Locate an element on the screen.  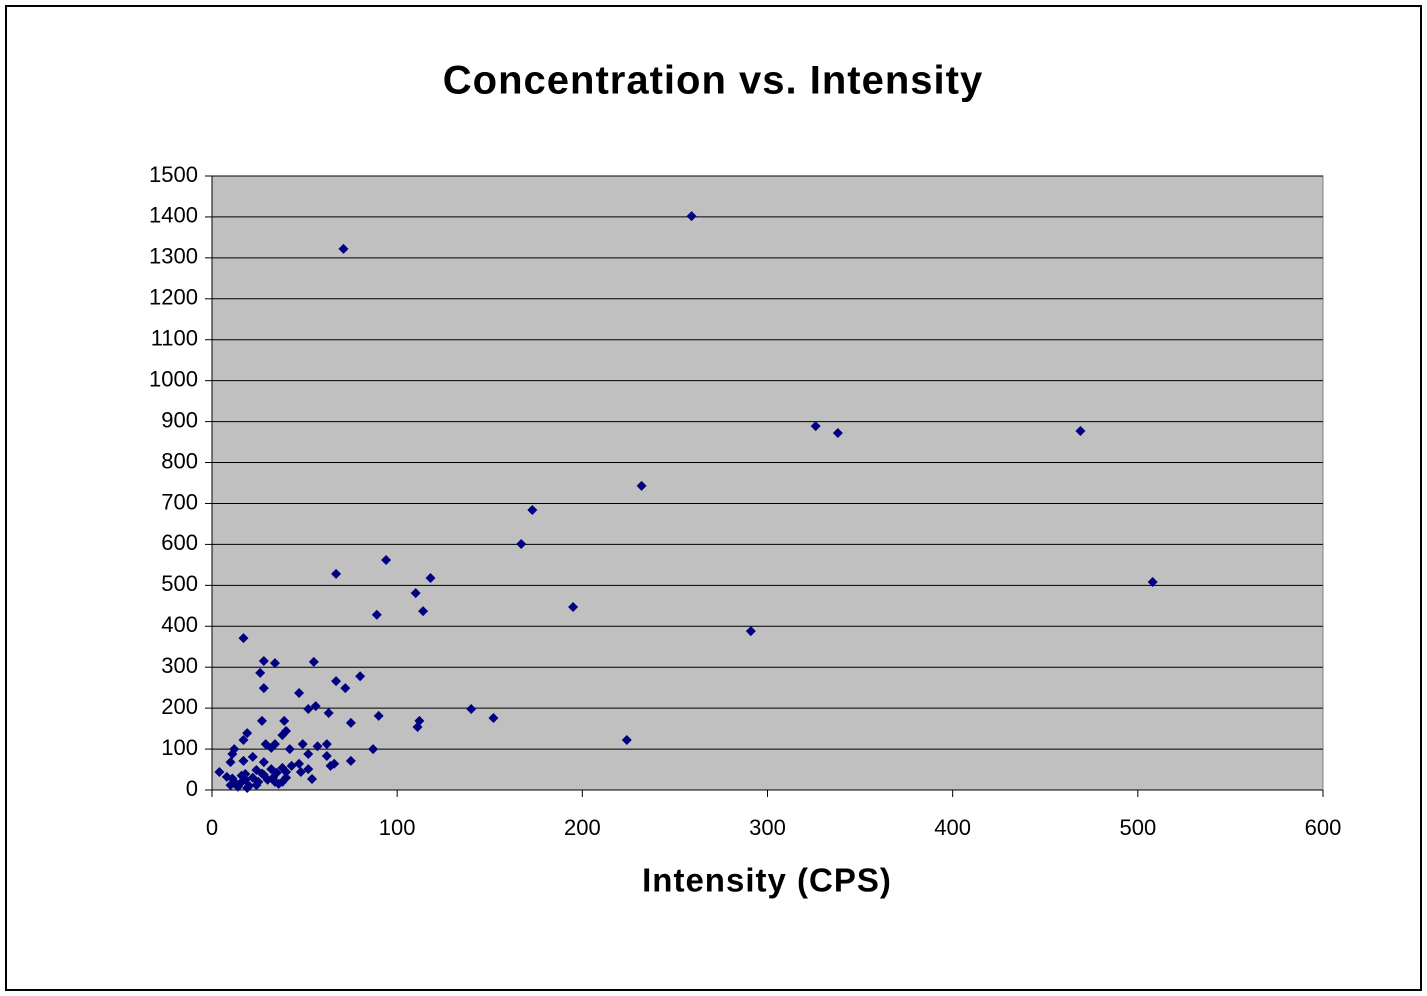
y-tick-label: 0 is located at coordinates (192, 788).